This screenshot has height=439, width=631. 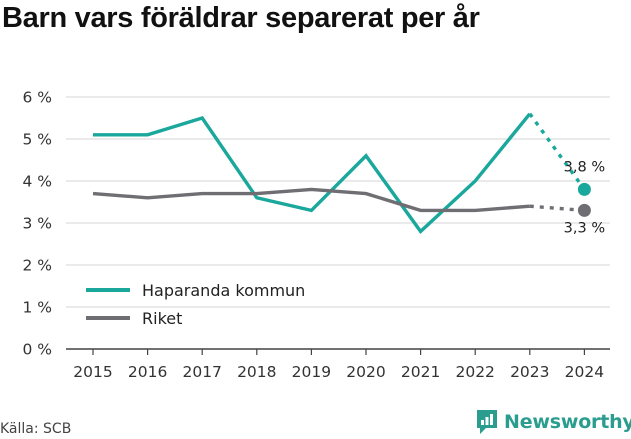 I want to click on x-tick-label: 2015, so click(x=92, y=372).